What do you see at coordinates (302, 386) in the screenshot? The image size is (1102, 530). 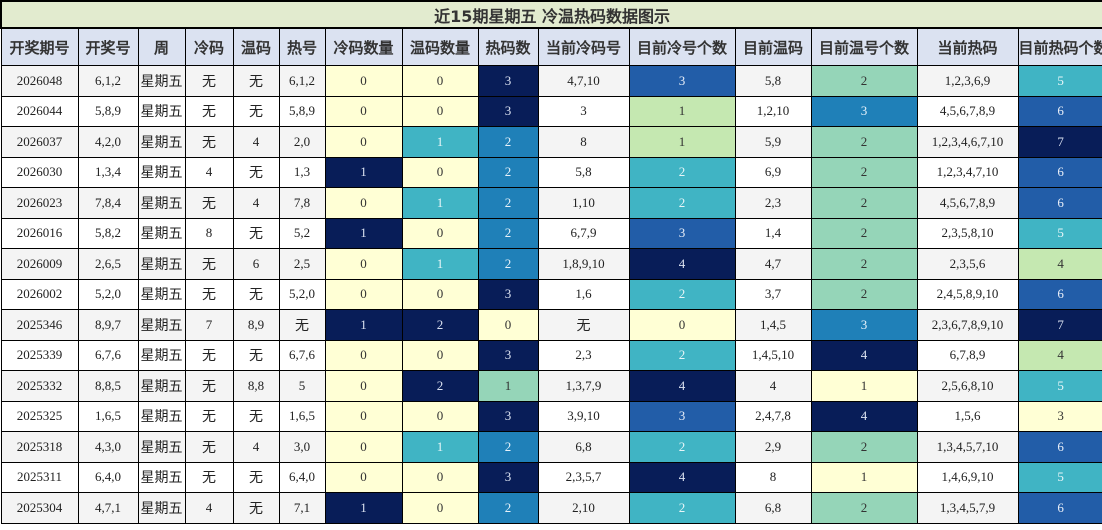 I see `cell-hot: 5` at bounding box center [302, 386].